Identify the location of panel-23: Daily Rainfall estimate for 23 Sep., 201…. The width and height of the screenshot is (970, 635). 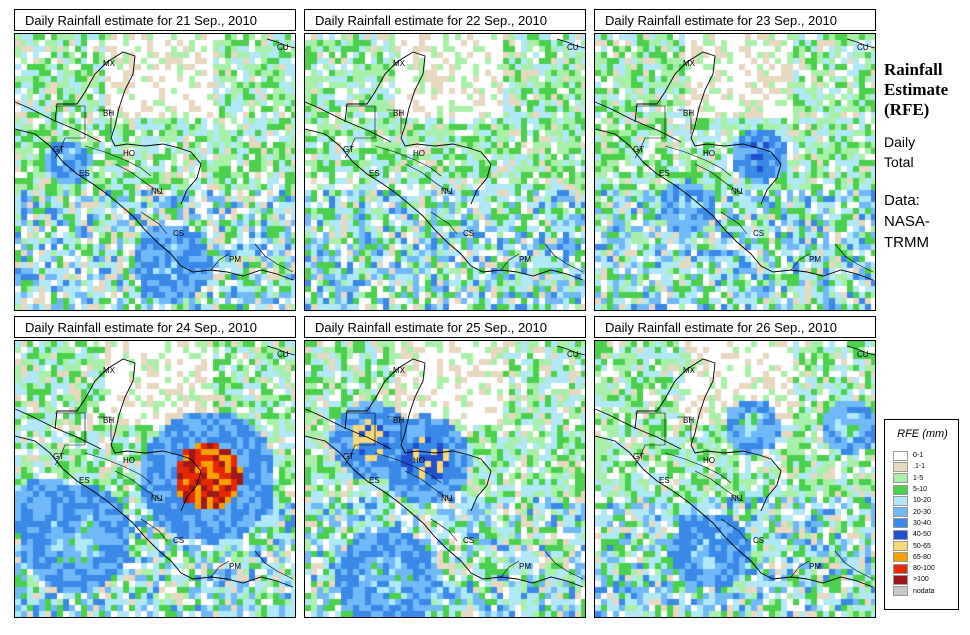
(735, 160).